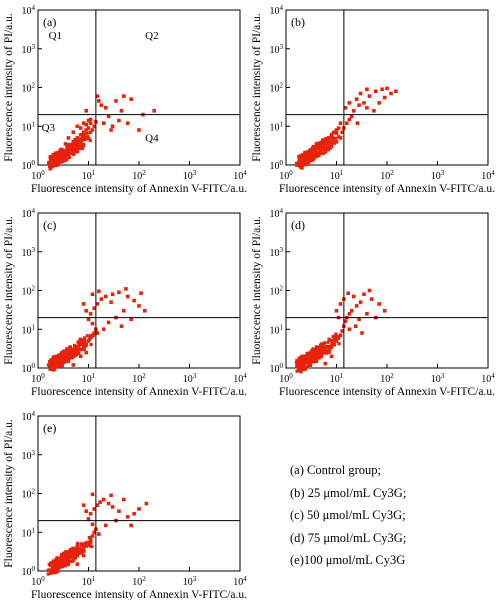 The height and width of the screenshot is (600, 498). Describe the element at coordinates (38, 175) in the screenshot. I see `x-tick-label: 10⁰` at that location.